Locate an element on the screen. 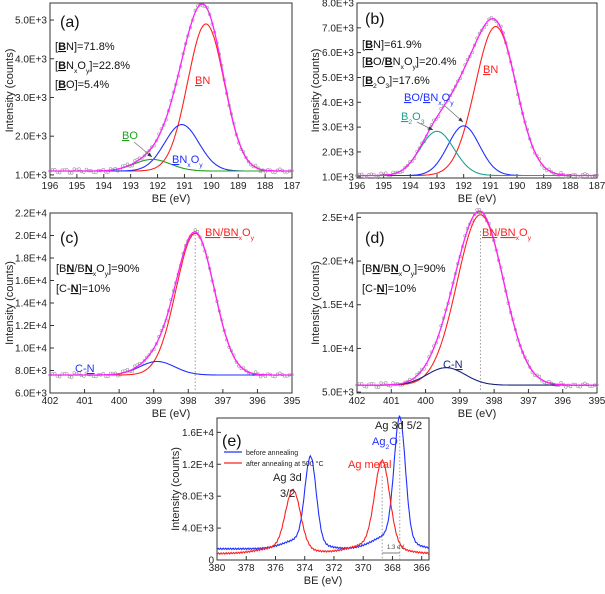 The height and width of the screenshot is (594, 605). component-curve-BO/BNxOy is located at coordinates (477, 151).